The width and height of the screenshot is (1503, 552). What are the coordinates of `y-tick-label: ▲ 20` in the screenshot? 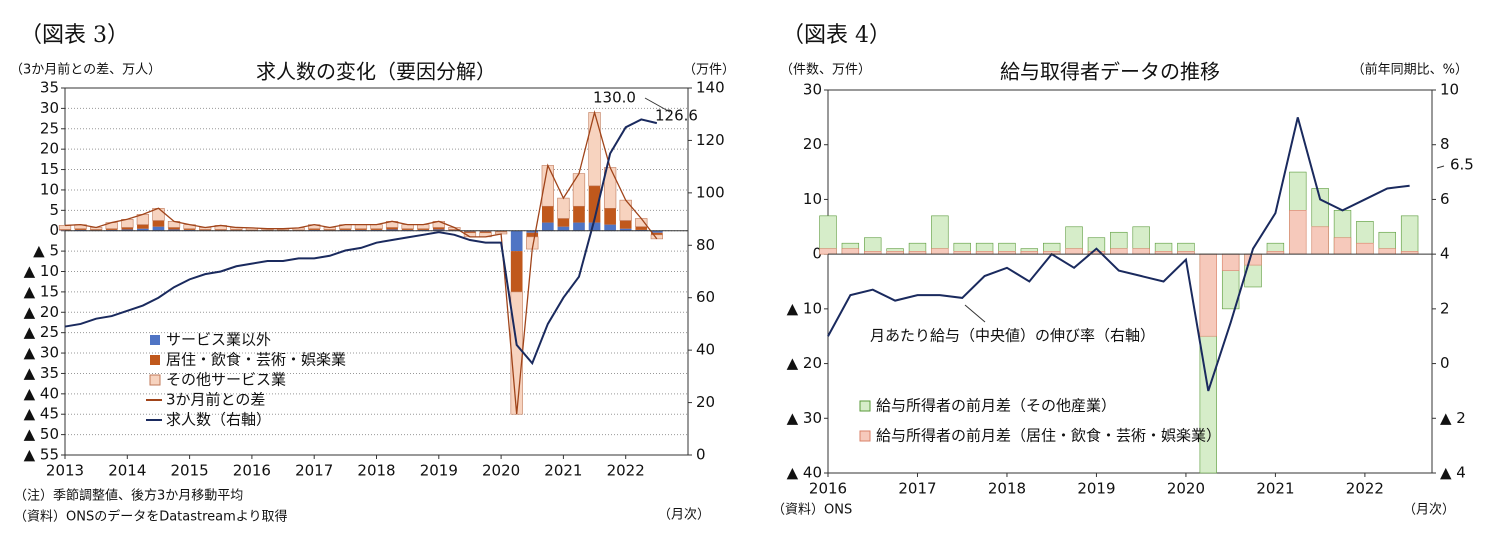 It's located at (41, 312).